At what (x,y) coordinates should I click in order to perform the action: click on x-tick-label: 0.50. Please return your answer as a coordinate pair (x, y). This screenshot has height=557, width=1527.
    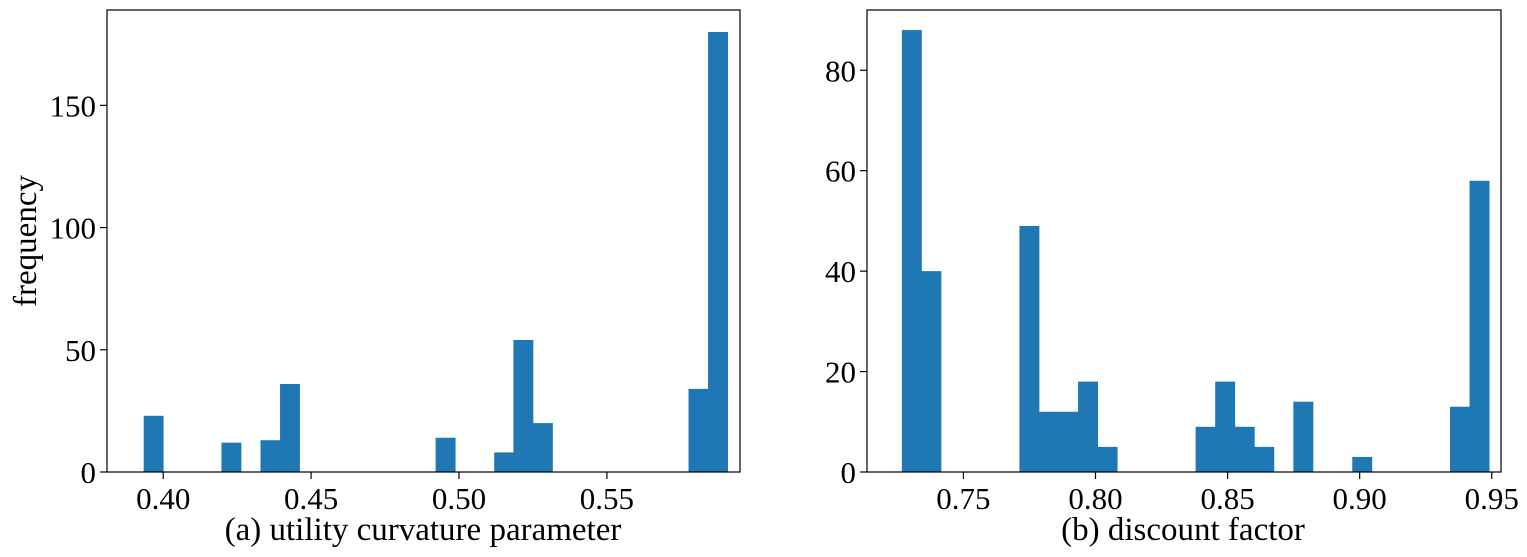
    Looking at the image, I should click on (459, 498).